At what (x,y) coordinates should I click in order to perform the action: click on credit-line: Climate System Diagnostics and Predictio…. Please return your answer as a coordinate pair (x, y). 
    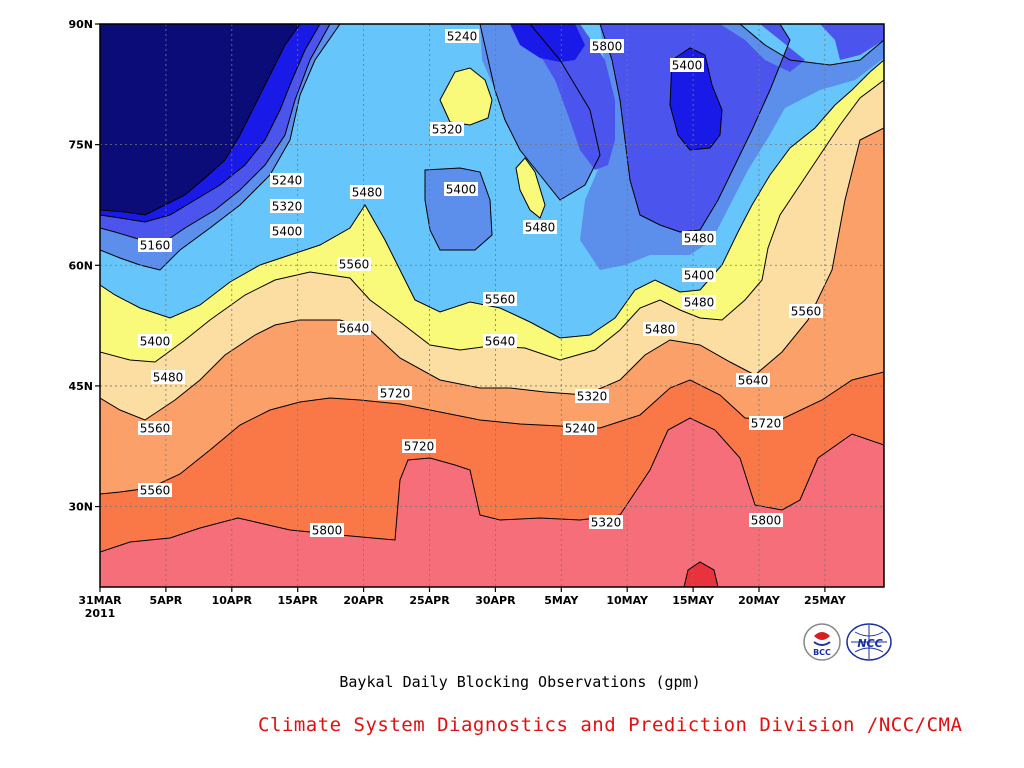
    Looking at the image, I should click on (610, 725).